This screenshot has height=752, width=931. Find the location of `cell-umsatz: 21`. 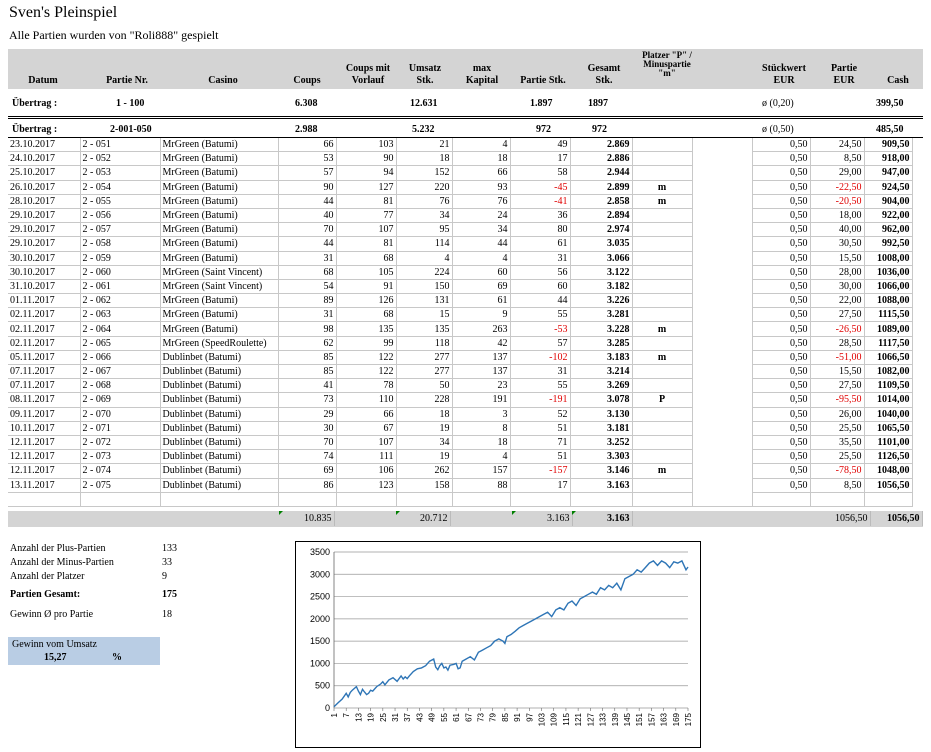

cell-umsatz: 21 is located at coordinates (424, 145).